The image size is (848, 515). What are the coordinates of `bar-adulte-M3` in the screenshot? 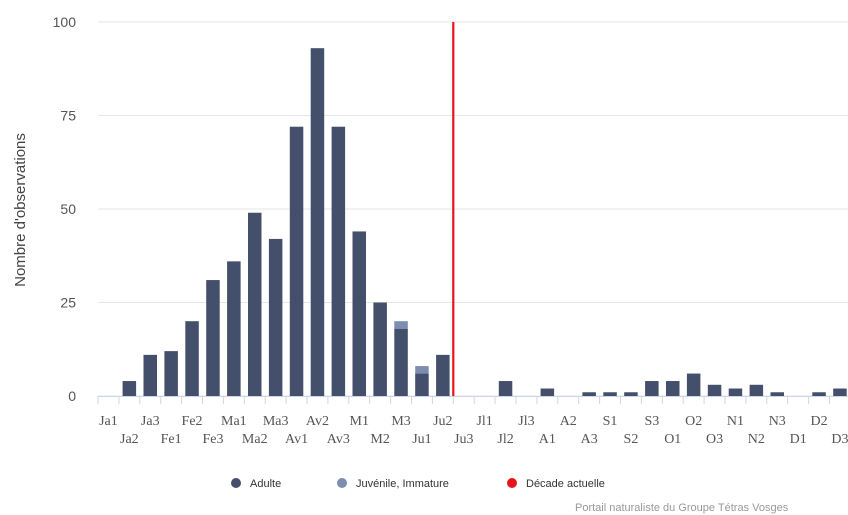 It's located at (401, 362).